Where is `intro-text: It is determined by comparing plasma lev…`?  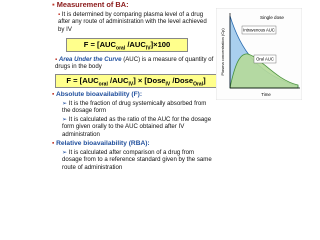
intro-text: It is determined by comparing plasma lev… is located at coordinates (136, 22).